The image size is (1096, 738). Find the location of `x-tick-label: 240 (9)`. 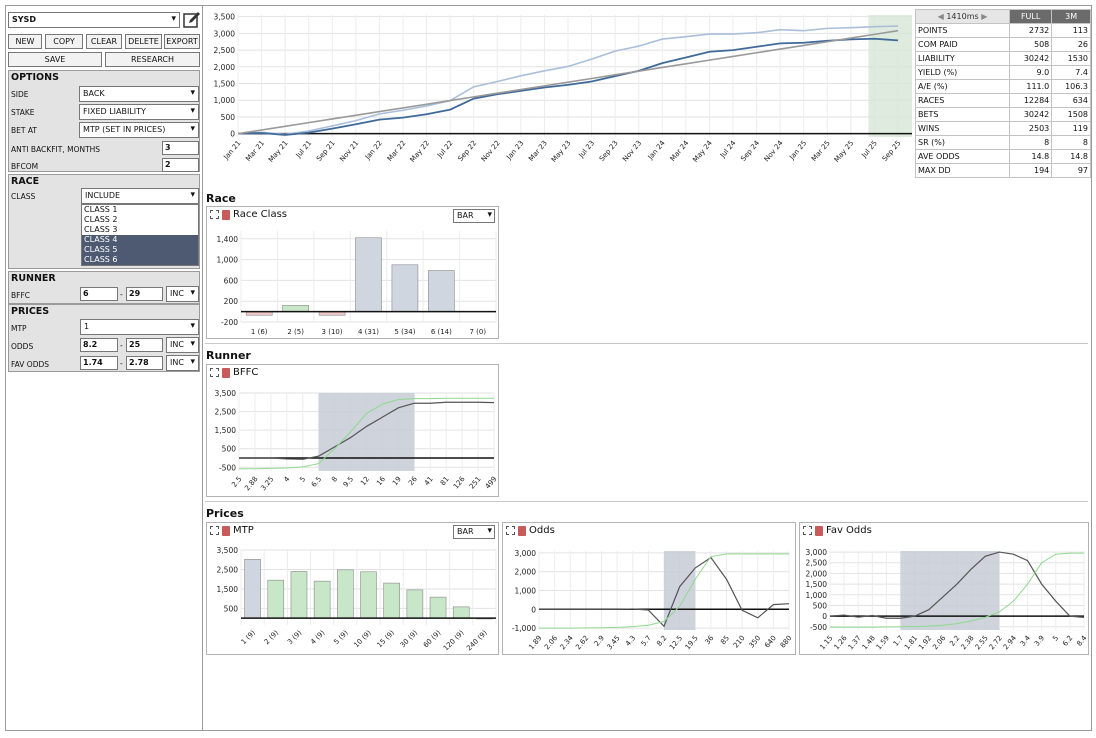

x-tick-label: 240 (9) is located at coordinates (477, 641).